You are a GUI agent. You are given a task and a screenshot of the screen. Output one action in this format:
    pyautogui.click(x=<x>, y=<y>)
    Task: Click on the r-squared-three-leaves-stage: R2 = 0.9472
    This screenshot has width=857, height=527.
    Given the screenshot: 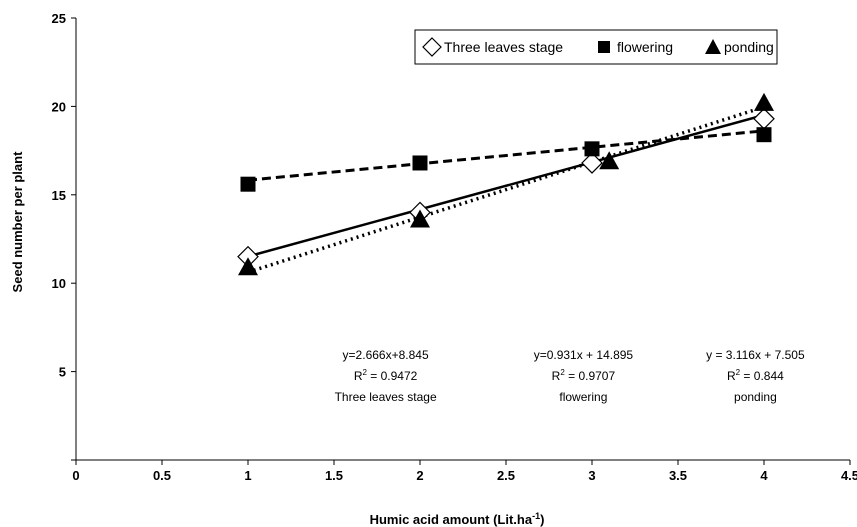 What is the action you would take?
    pyautogui.click(x=386, y=375)
    